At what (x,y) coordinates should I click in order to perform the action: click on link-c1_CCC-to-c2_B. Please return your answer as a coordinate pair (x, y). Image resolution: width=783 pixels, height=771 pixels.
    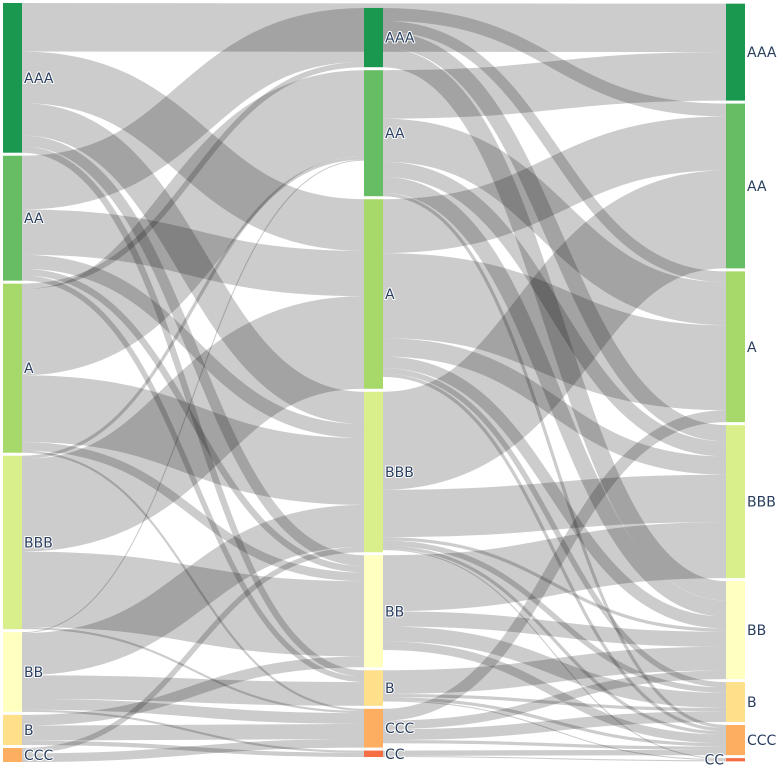
    Looking at the image, I should click on (554, 726).